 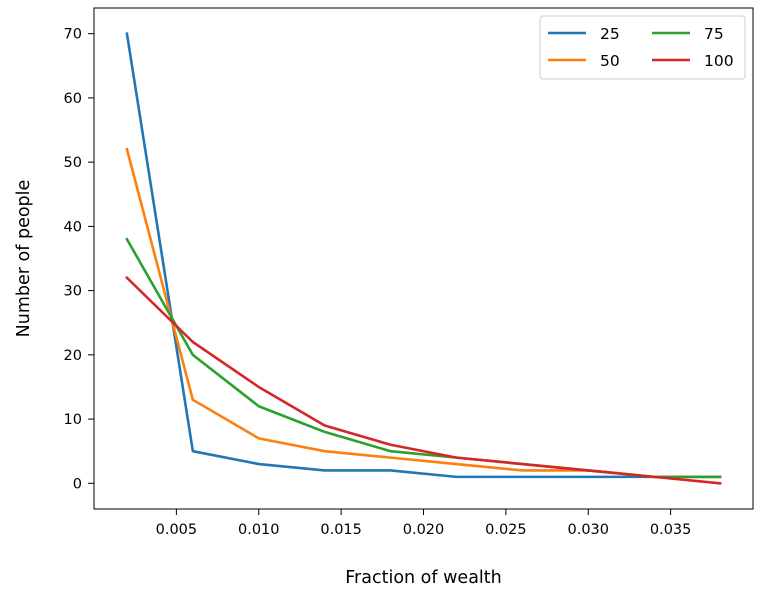 What do you see at coordinates (177, 530) in the screenshot?
I see `x-tick-label: 0.005` at bounding box center [177, 530].